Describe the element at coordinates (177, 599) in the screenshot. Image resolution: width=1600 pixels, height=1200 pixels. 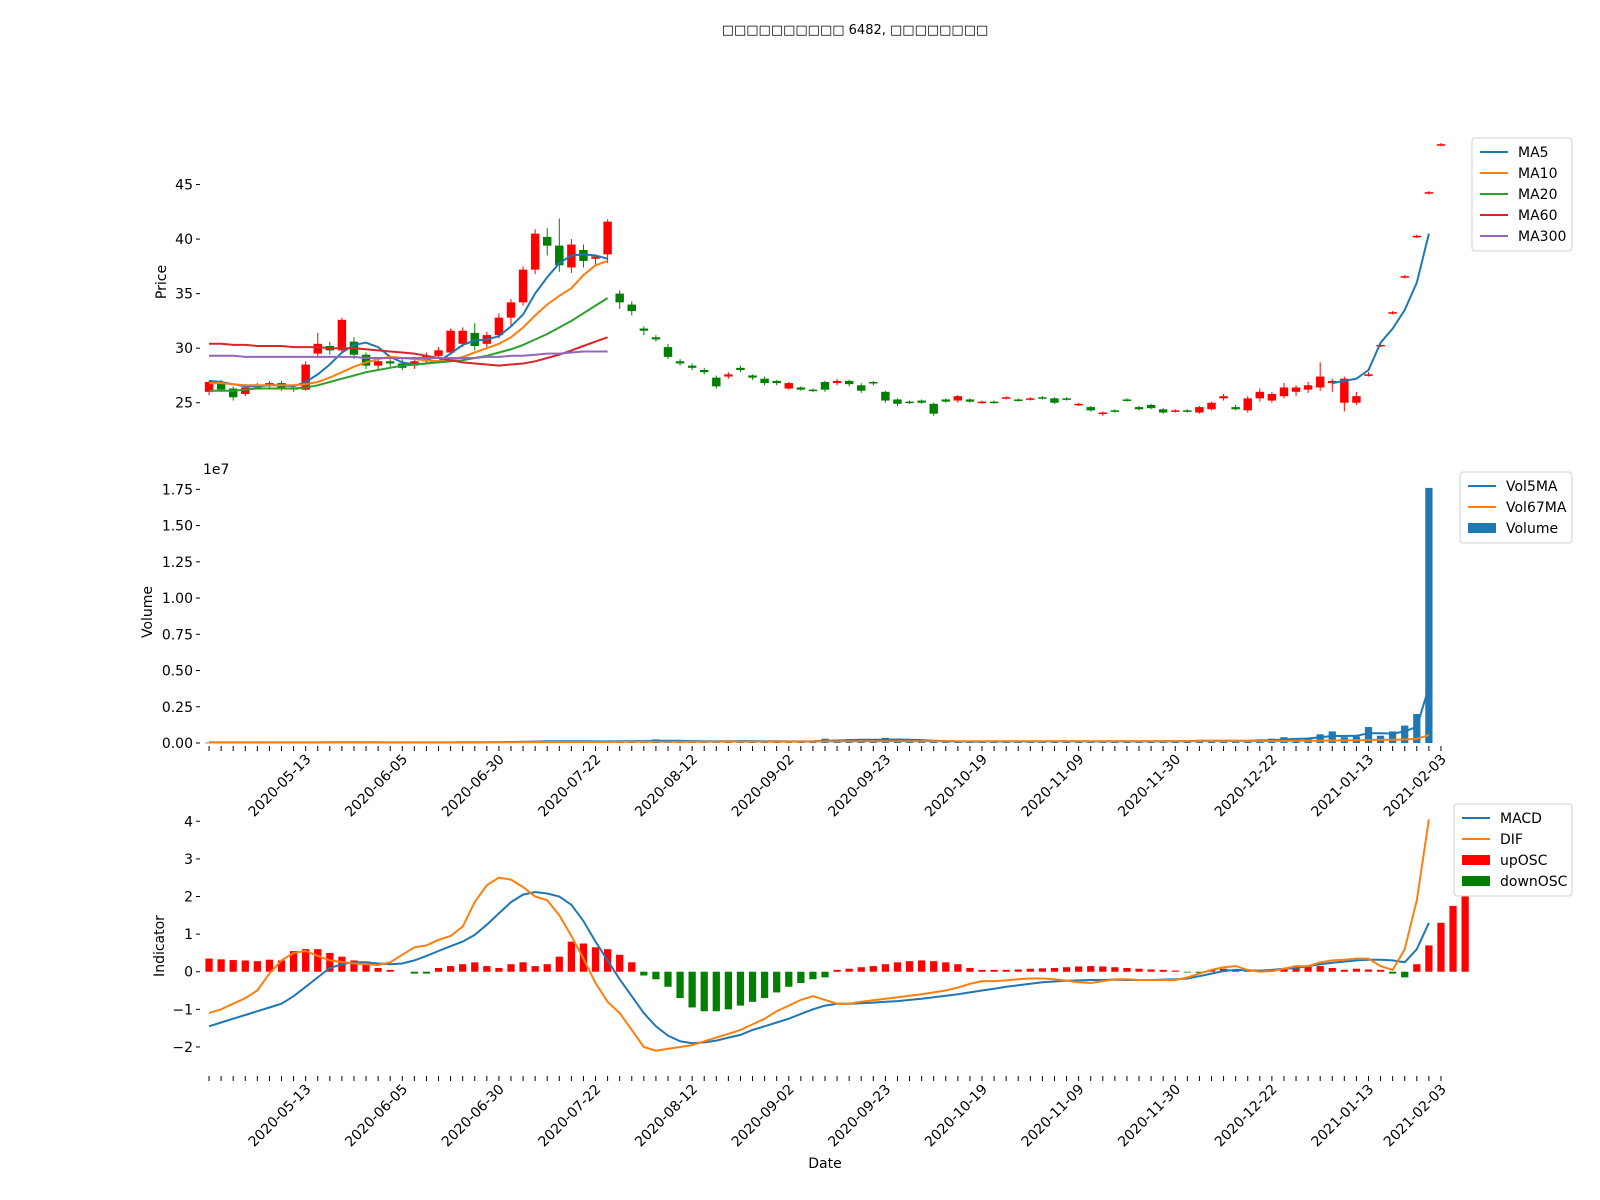
I see `y-tick-label: 1.00` at that location.